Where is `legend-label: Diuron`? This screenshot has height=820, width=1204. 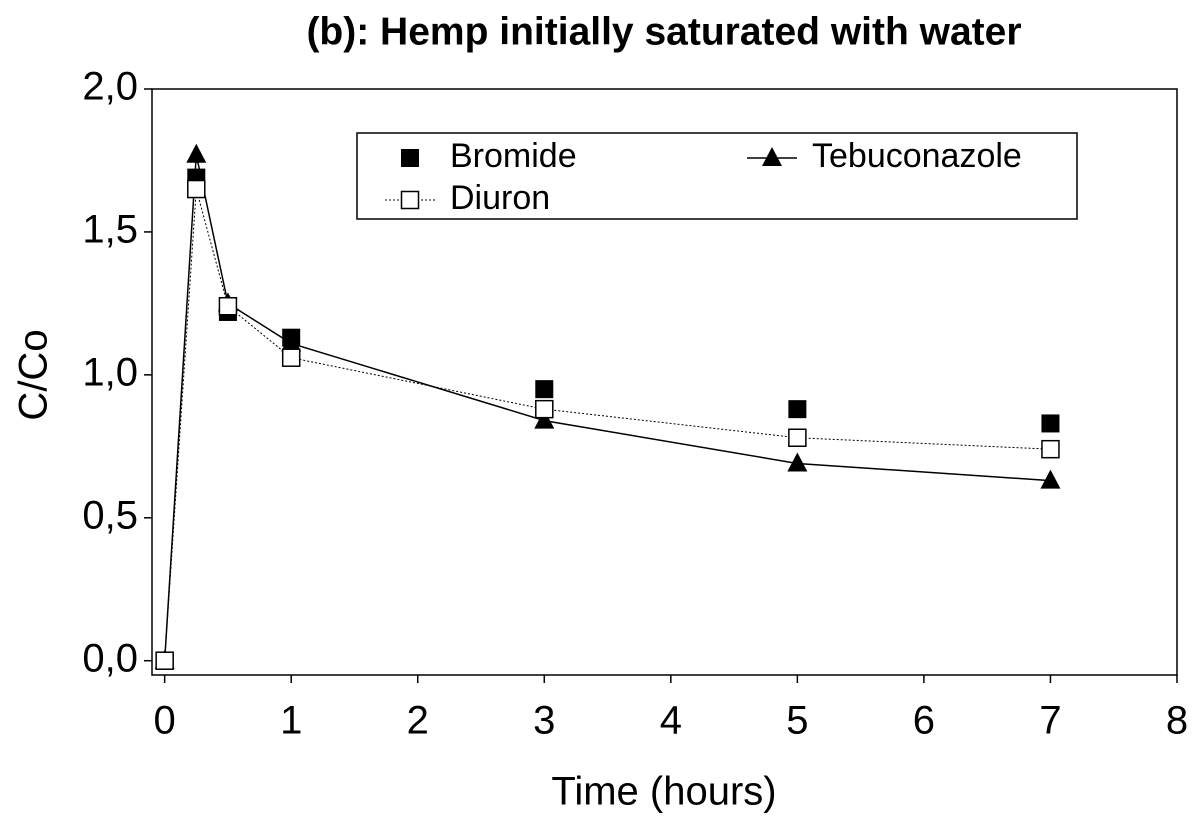
legend-label: Diuron is located at coordinates (500, 198).